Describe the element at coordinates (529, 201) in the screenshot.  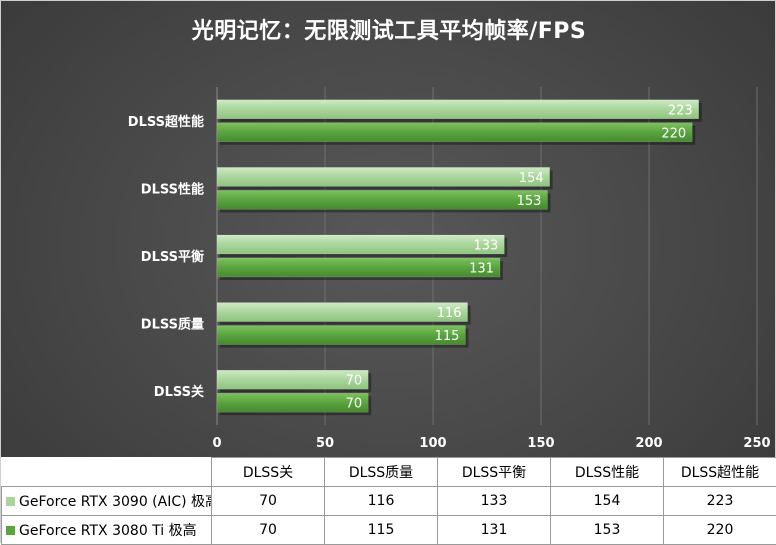
I see `bar-value-label: 153` at that location.